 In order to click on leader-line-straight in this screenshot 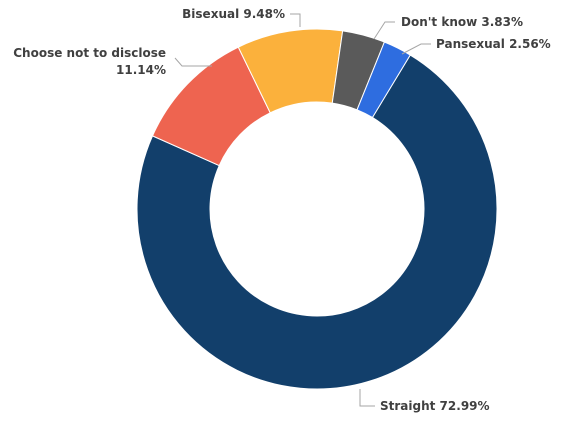, I will do `click(367, 398)`.